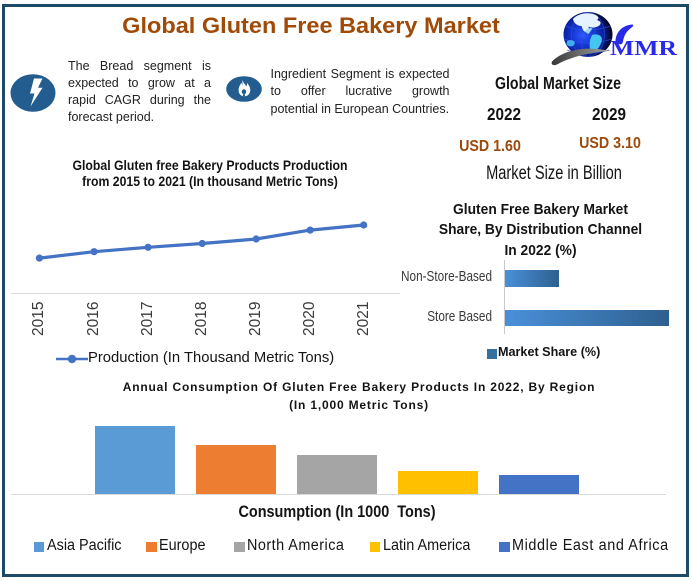  Describe the element at coordinates (644, 48) in the screenshot. I see `svg-text: MMR` at that location.